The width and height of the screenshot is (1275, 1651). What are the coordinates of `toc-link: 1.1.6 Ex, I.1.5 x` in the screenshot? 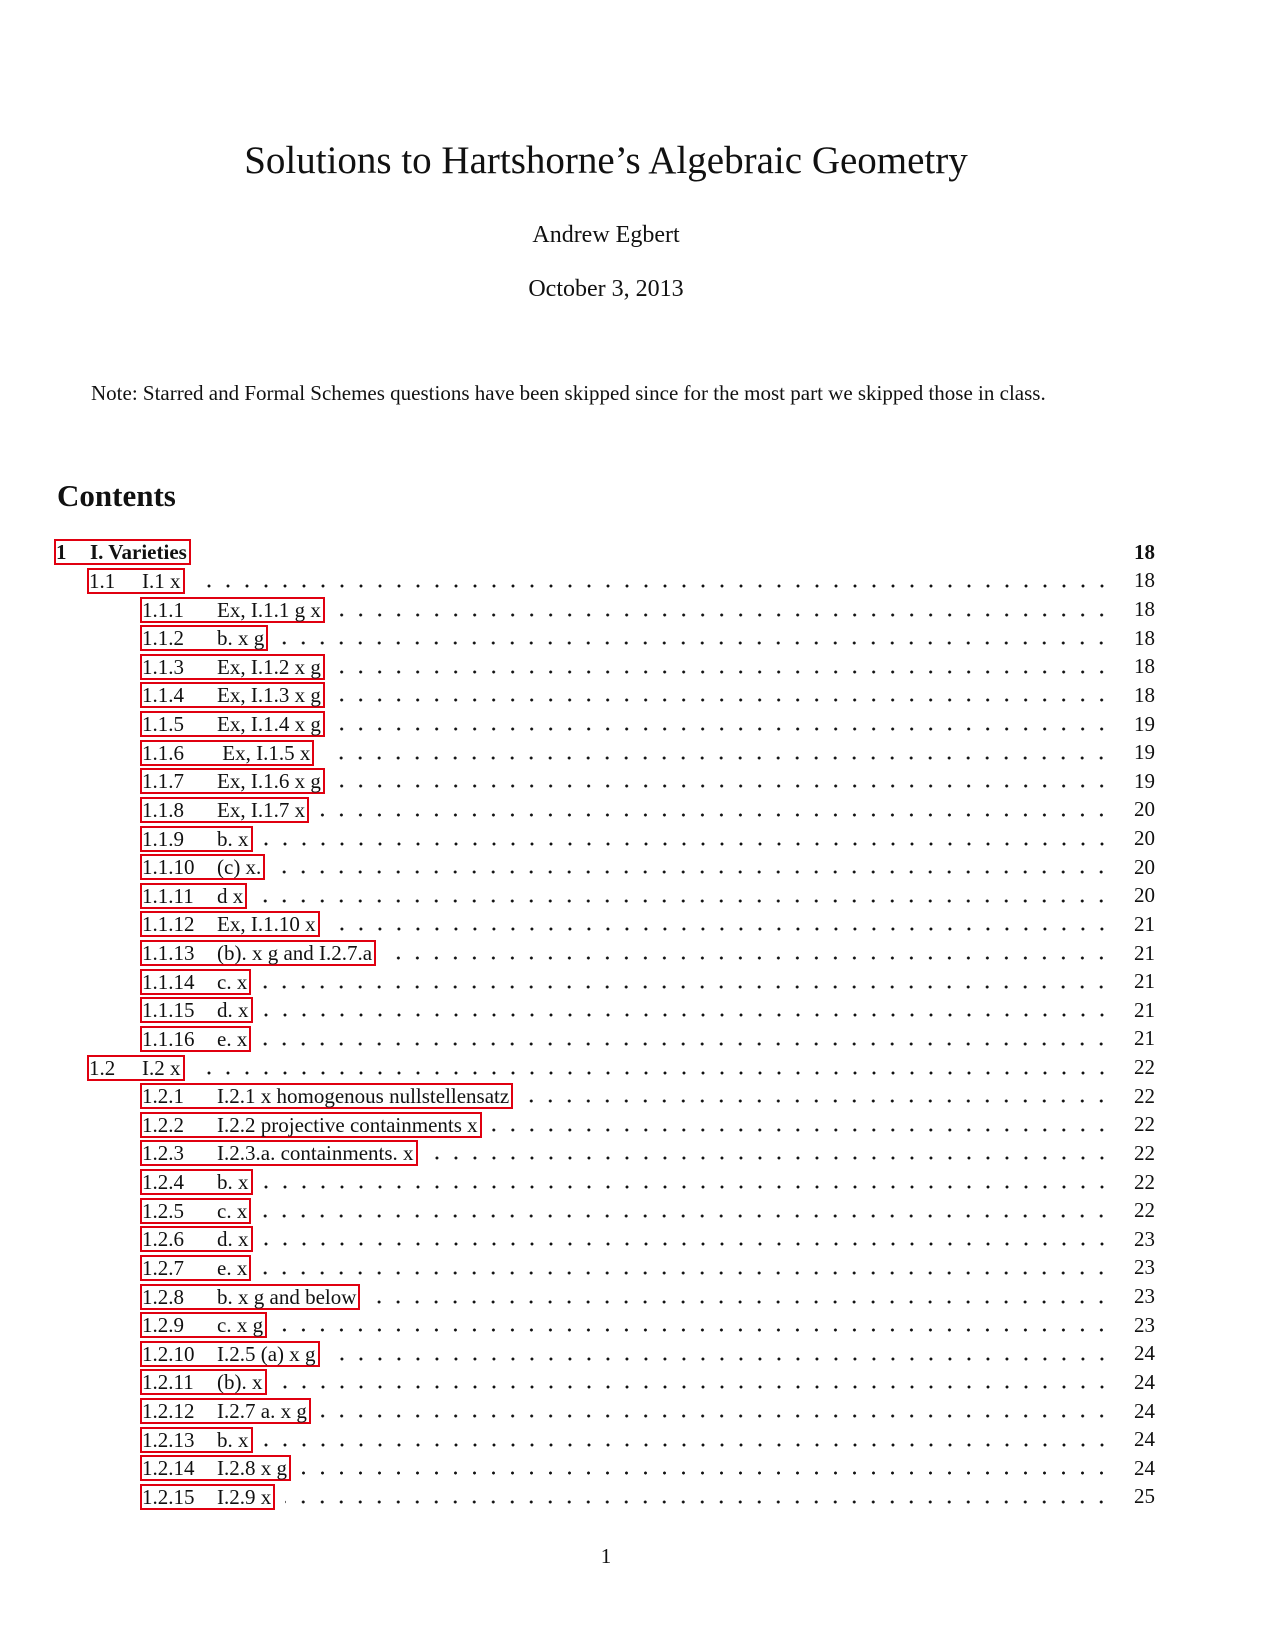 It's located at (227, 752).